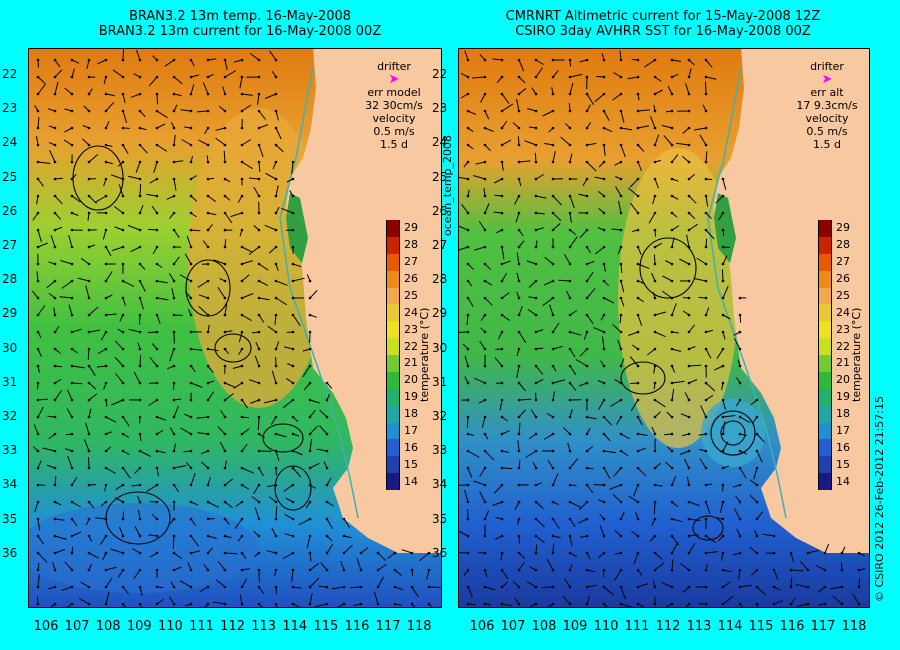 This screenshot has height=650, width=900. What do you see at coordinates (326, 626) in the screenshot?
I see `longitude-label: 115` at bounding box center [326, 626].